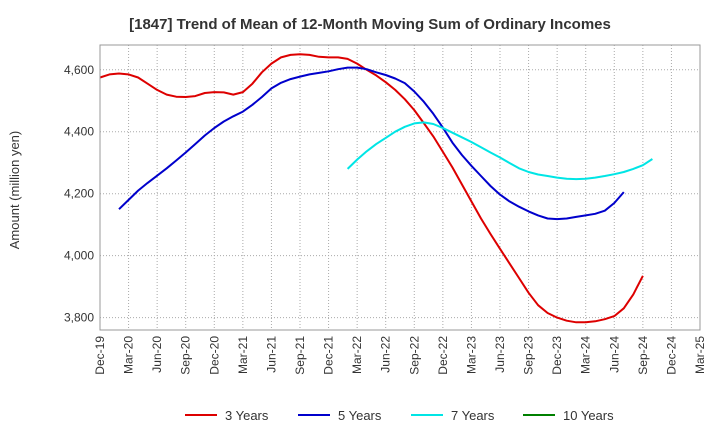 The height and width of the screenshot is (440, 720). Describe the element at coordinates (499, 151) in the screenshot. I see `series-line-7-years` at that location.